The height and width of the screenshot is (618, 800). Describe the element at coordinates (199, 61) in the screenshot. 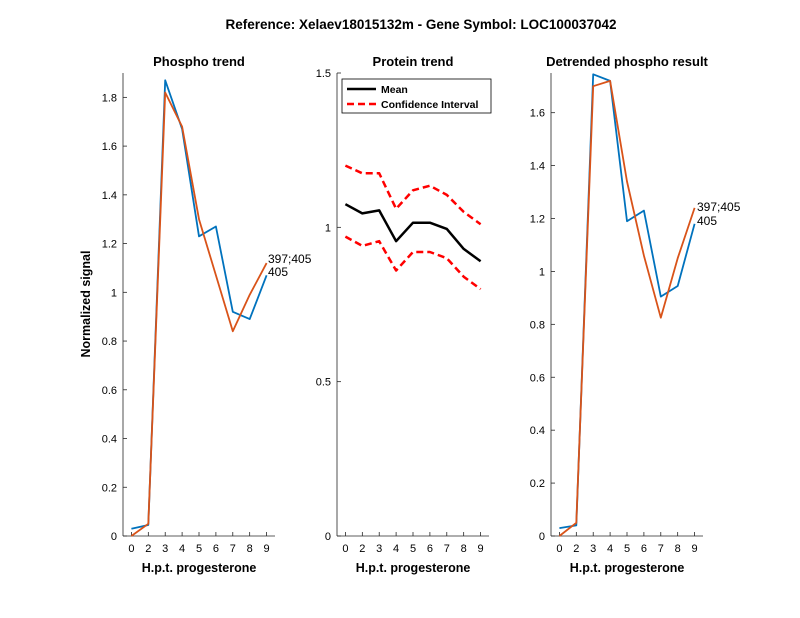

I see `panel-title: Phospho trend` at that location.